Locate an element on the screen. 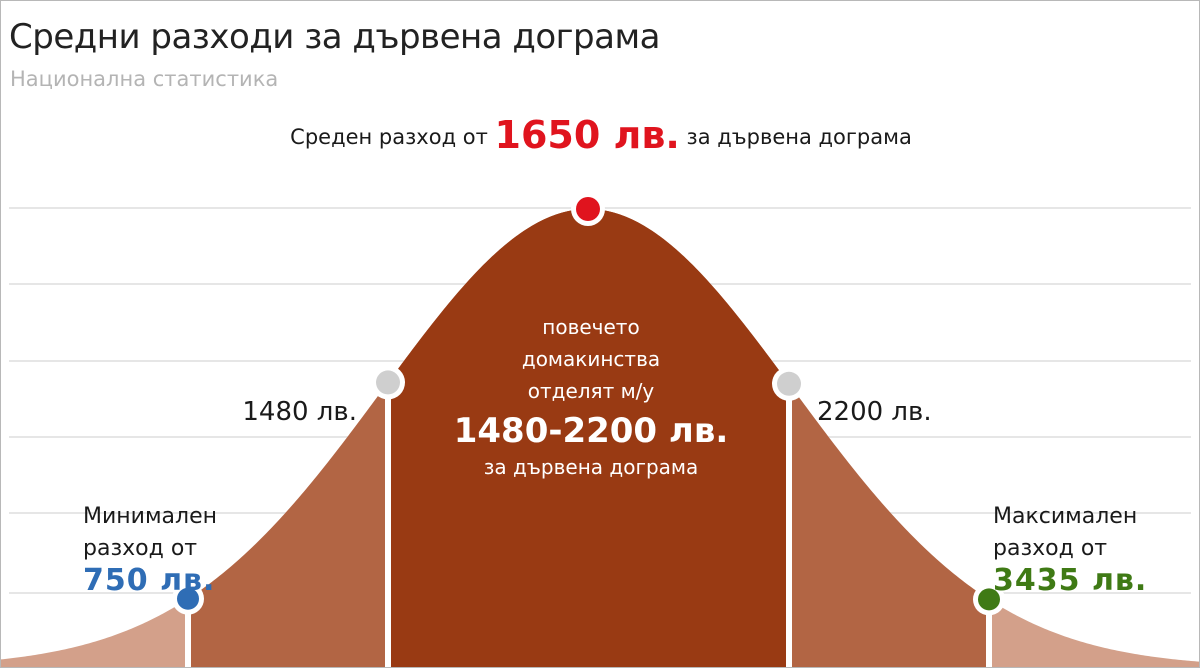  core-note-line: повечето is located at coordinates (591, 327).